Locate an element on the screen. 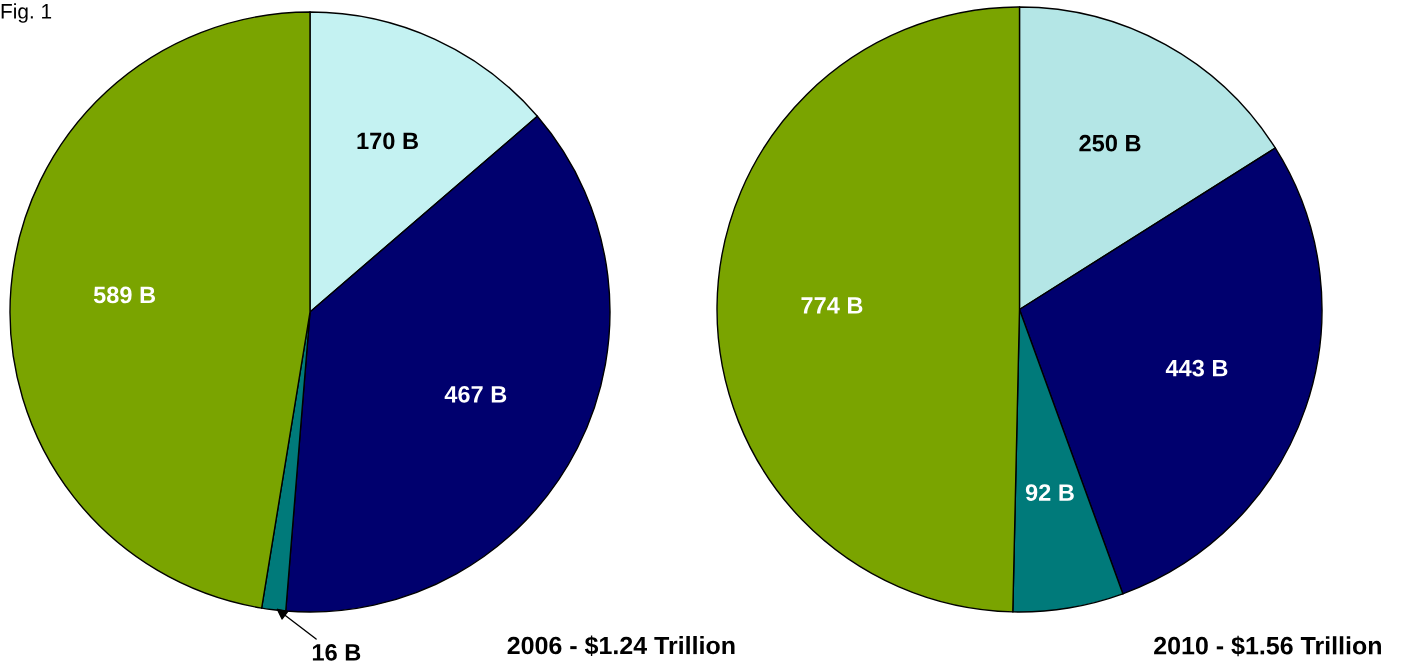 The height and width of the screenshot is (671, 1402). data-label: 170 B is located at coordinates (387, 141).